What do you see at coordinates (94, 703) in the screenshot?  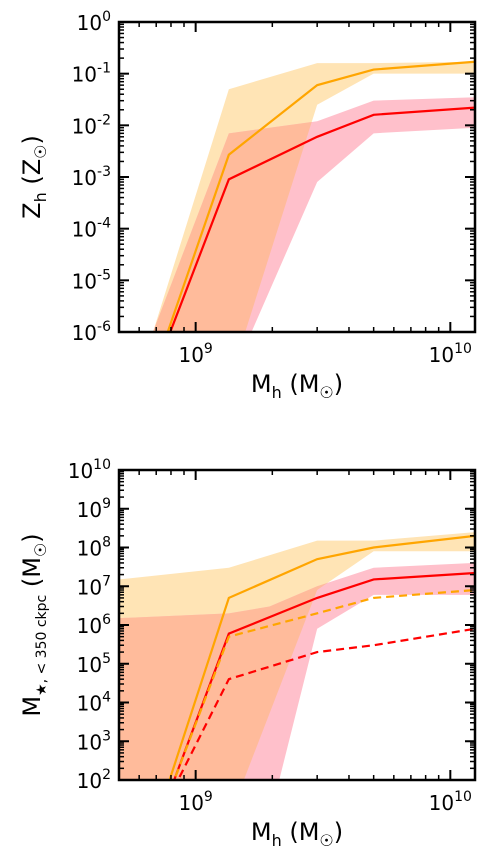 I see `y-tick-label: 10⁴` at bounding box center [94, 703].